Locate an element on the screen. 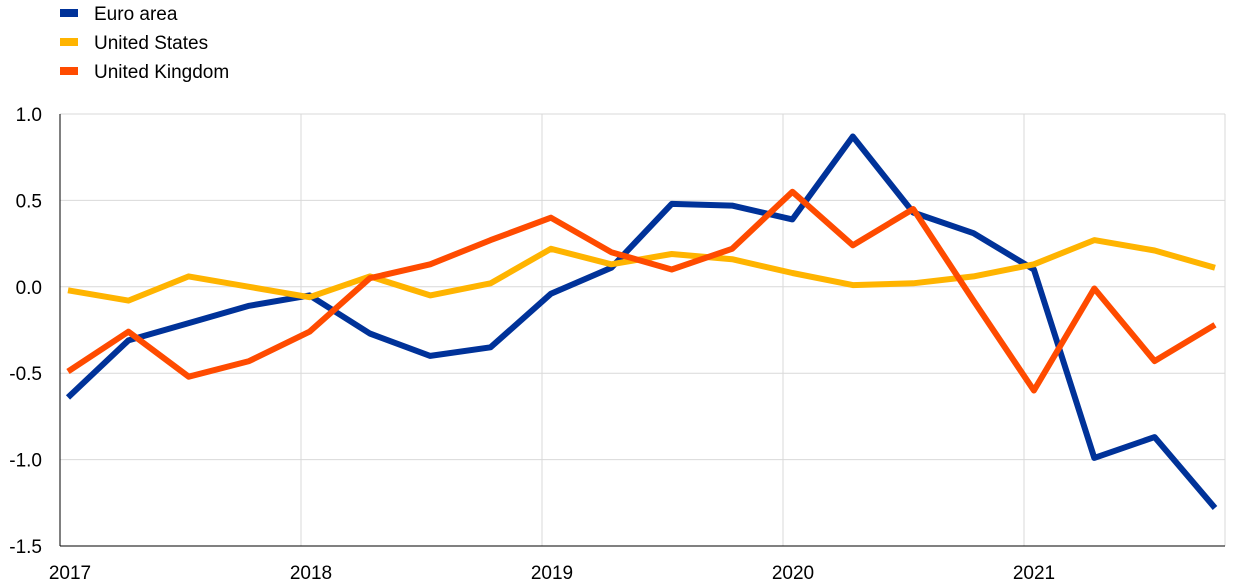  y-tick-label: 0.0 is located at coordinates (29, 288).